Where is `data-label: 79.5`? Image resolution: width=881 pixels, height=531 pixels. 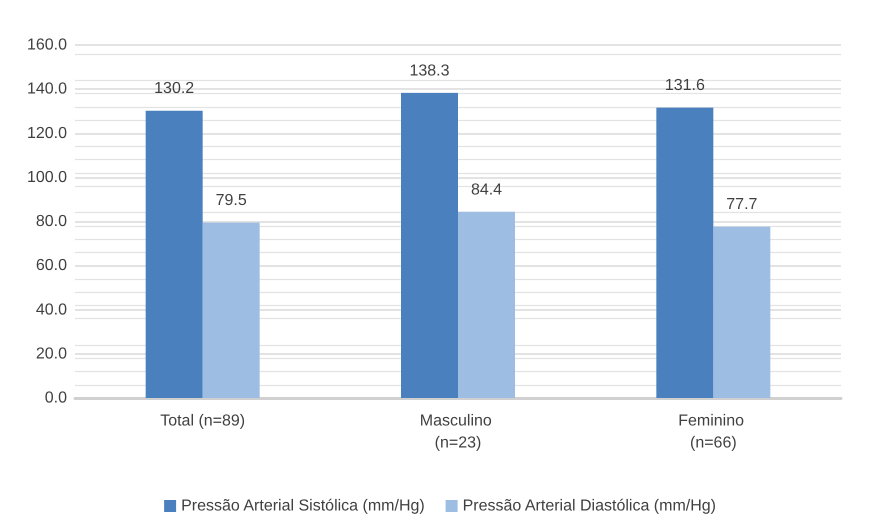 data-label: 79.5 is located at coordinates (231, 201).